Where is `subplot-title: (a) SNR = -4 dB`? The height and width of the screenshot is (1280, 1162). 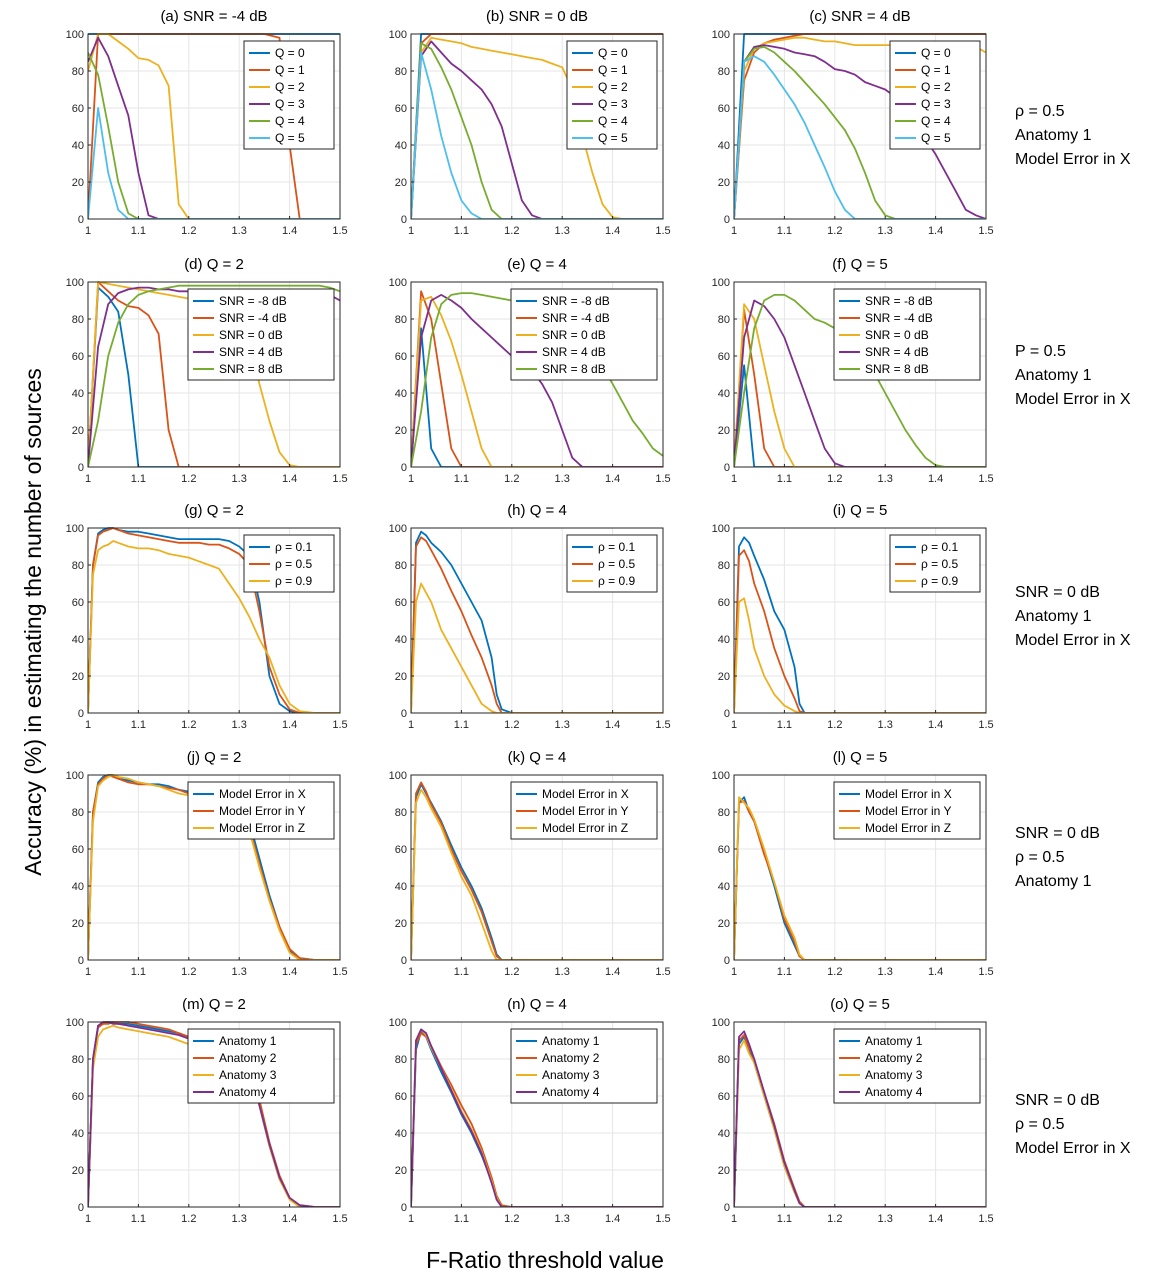
subplot-title: (a) SNR = -4 dB is located at coordinates (213, 16).